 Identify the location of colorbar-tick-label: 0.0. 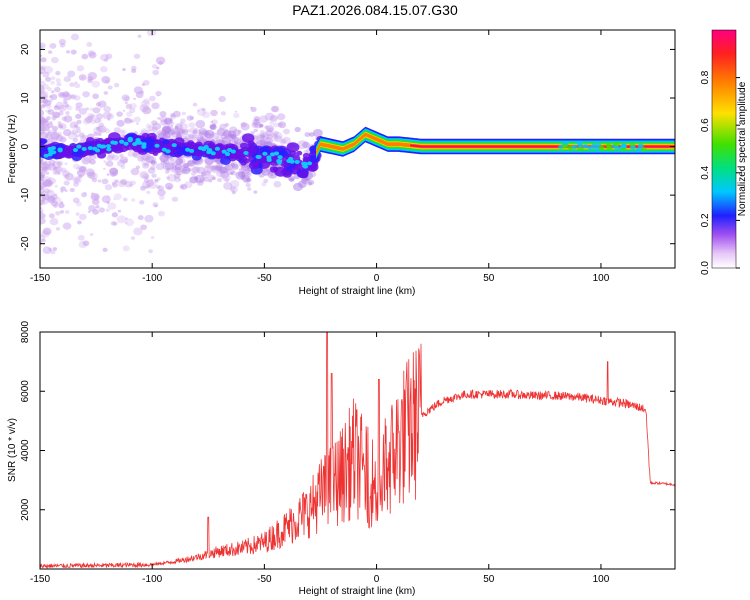
(705, 268).